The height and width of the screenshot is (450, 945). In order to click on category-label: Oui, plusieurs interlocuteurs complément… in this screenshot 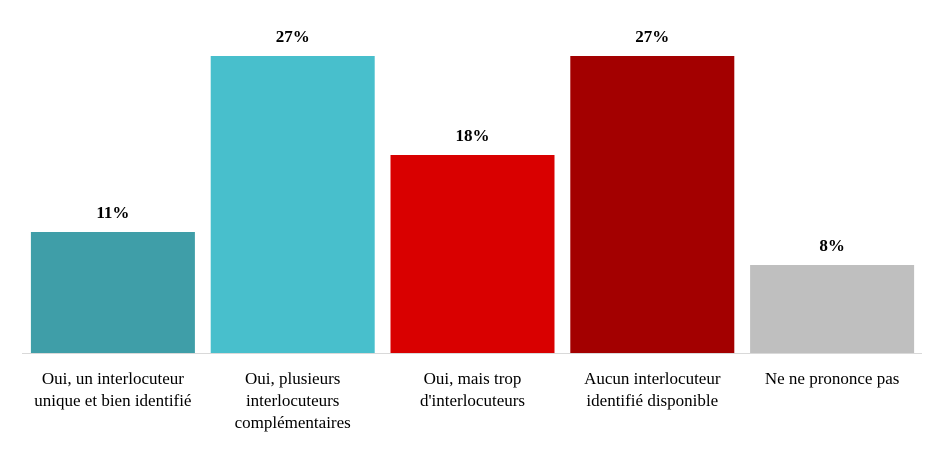, I will do `click(292, 400)`.